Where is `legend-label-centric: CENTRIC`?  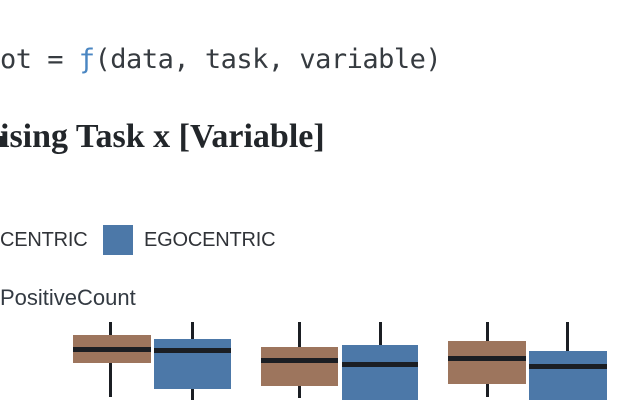
legend-label-centric: CENTRIC is located at coordinates (44, 240).